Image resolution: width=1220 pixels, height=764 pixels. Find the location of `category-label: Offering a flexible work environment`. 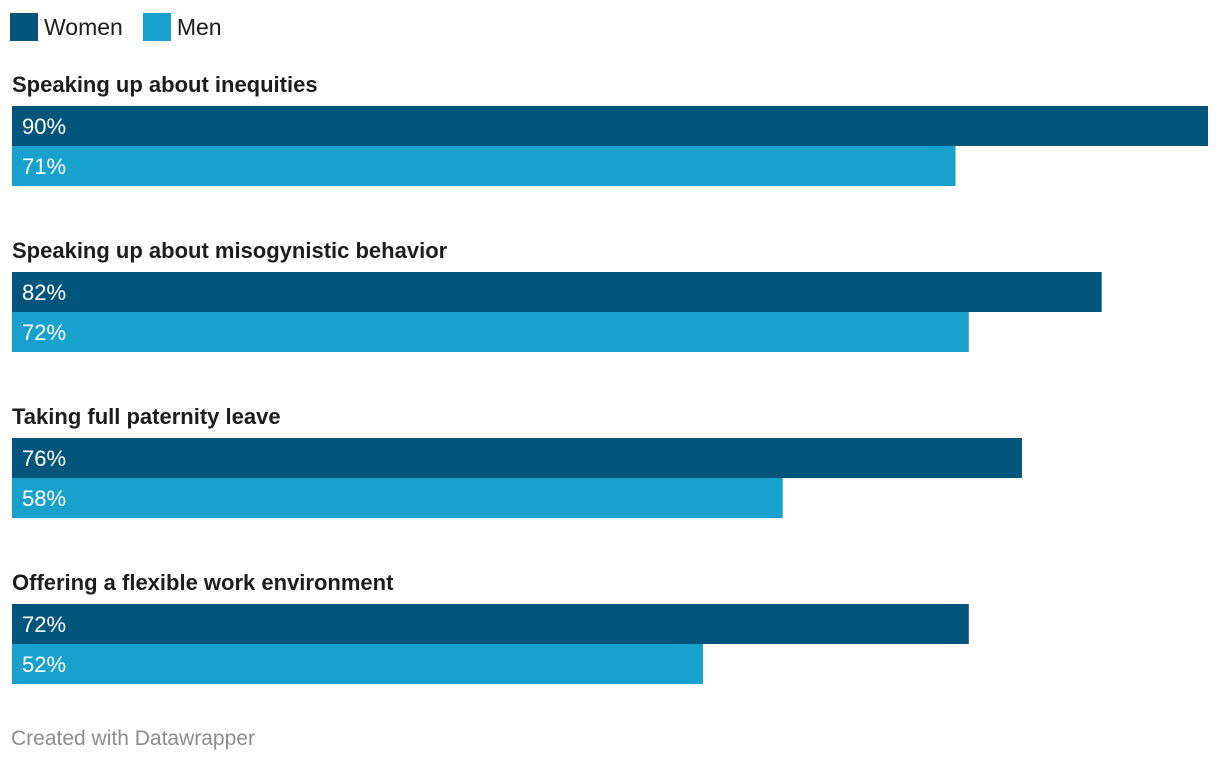

category-label: Offering a flexible work environment is located at coordinates (203, 582).